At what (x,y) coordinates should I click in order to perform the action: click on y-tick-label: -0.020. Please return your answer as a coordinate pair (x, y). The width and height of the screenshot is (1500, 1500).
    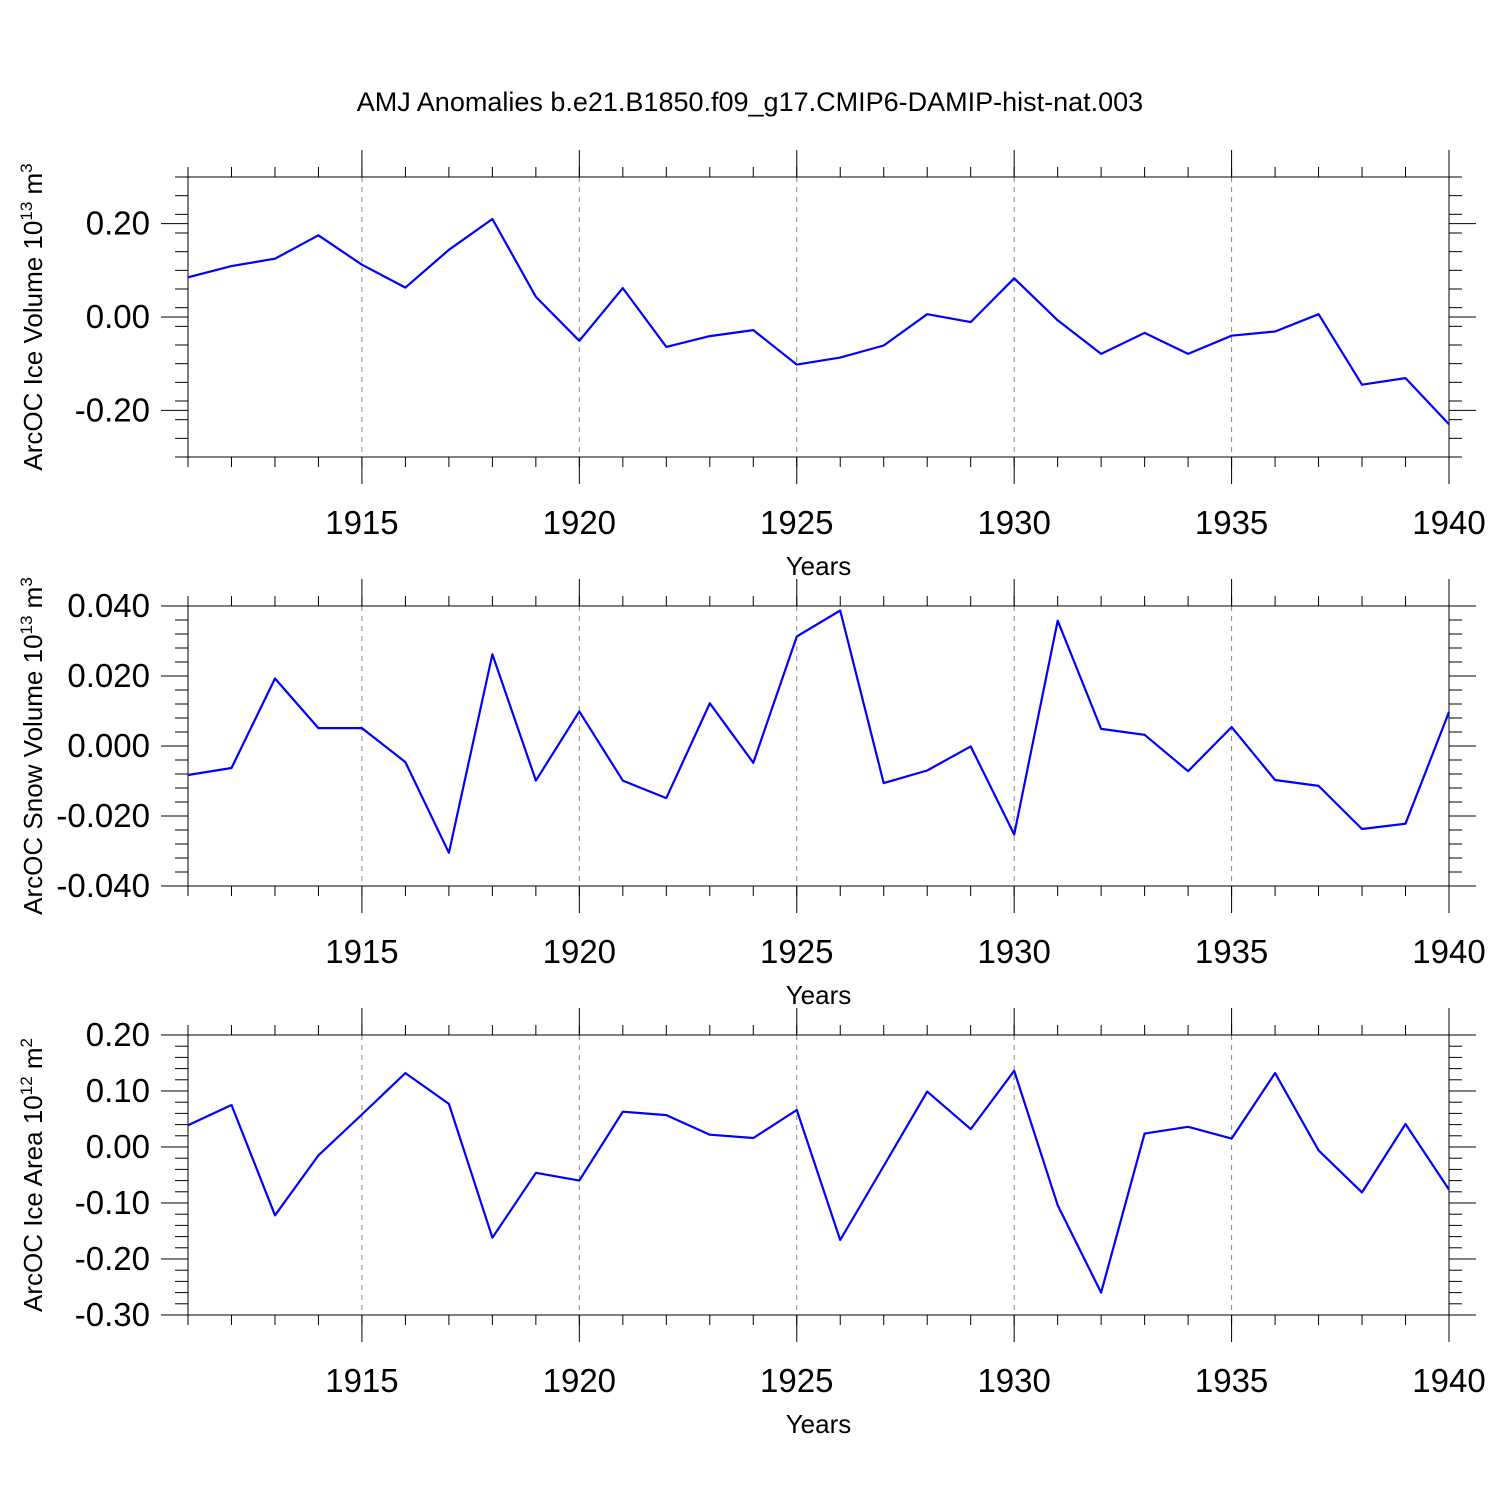
    Looking at the image, I should click on (103, 815).